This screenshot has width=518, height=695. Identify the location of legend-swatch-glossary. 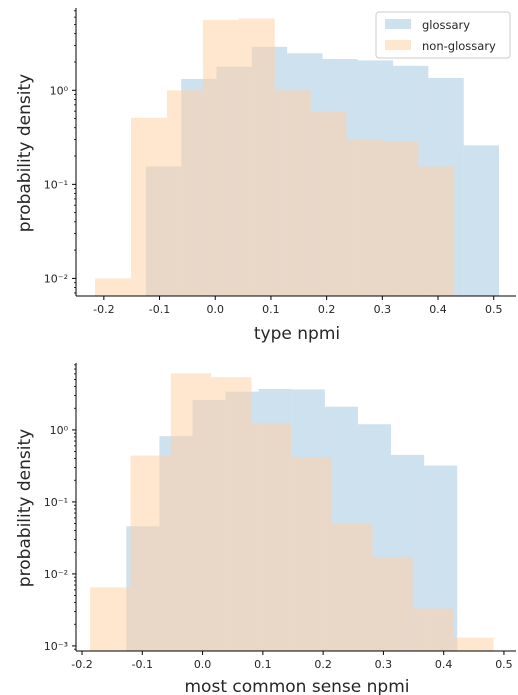
(398, 24).